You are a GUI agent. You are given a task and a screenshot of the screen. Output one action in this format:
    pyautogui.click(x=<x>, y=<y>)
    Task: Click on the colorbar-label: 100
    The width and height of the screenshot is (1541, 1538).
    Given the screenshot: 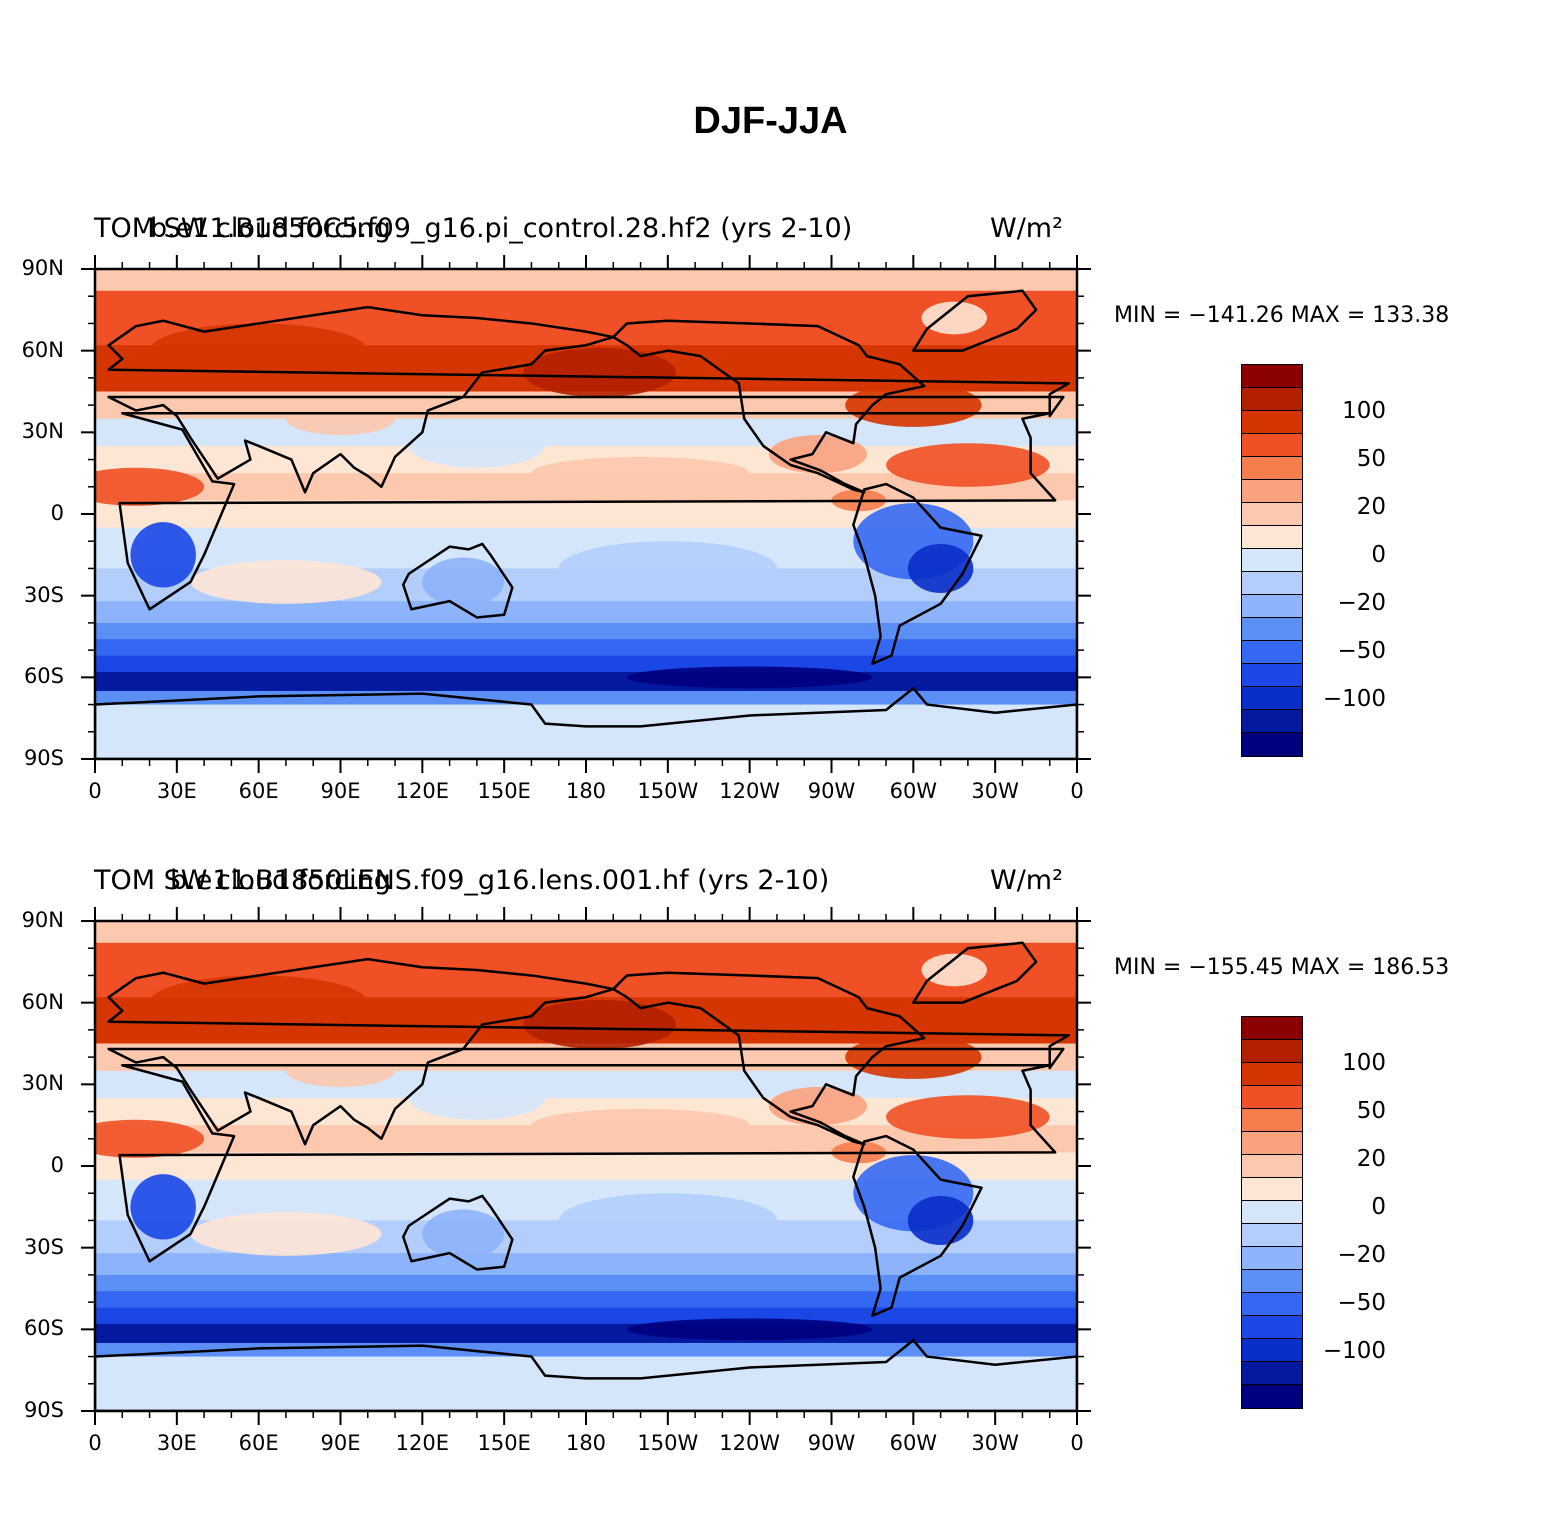 What is the action you would take?
    pyautogui.click(x=1364, y=411)
    